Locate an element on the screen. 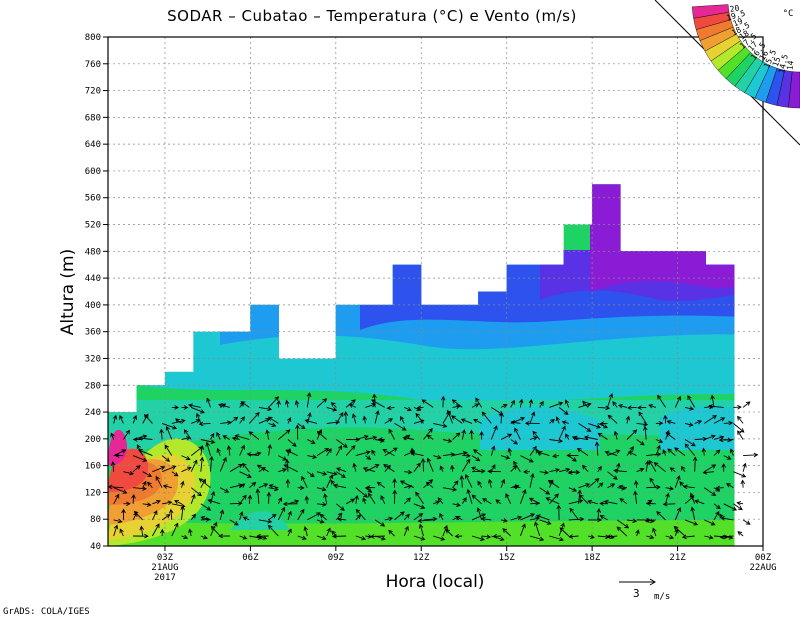 The height and width of the screenshot is (618, 800). footer-credit: GrADS: COLA/IGES is located at coordinates (46, 612).